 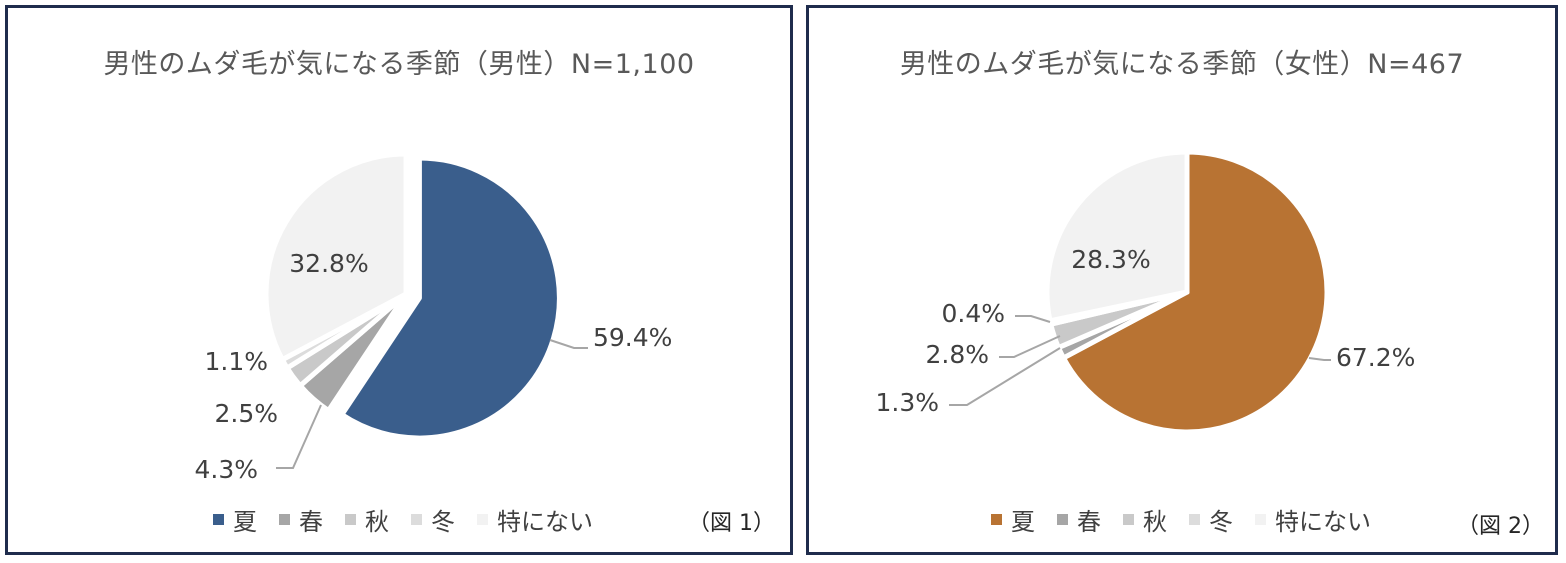 What do you see at coordinates (236, 361) in the screenshot?
I see `data-label: 1.1%` at bounding box center [236, 361].